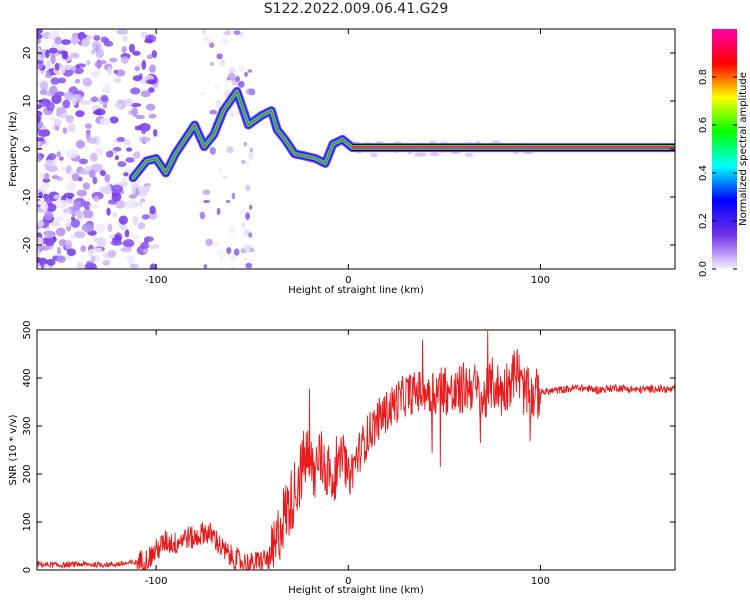 Image resolution: width=750 pixels, height=600 pixels. What do you see at coordinates (27, 425) in the screenshot?
I see `y-tick-label: 300` at bounding box center [27, 425].